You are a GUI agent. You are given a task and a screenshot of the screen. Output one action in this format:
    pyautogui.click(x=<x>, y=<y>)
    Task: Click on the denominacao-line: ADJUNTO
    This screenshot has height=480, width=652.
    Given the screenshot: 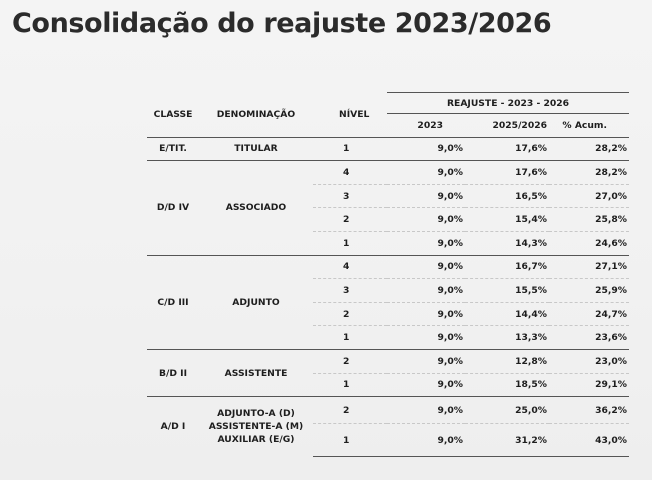 What is the action you would take?
    pyautogui.click(x=256, y=302)
    